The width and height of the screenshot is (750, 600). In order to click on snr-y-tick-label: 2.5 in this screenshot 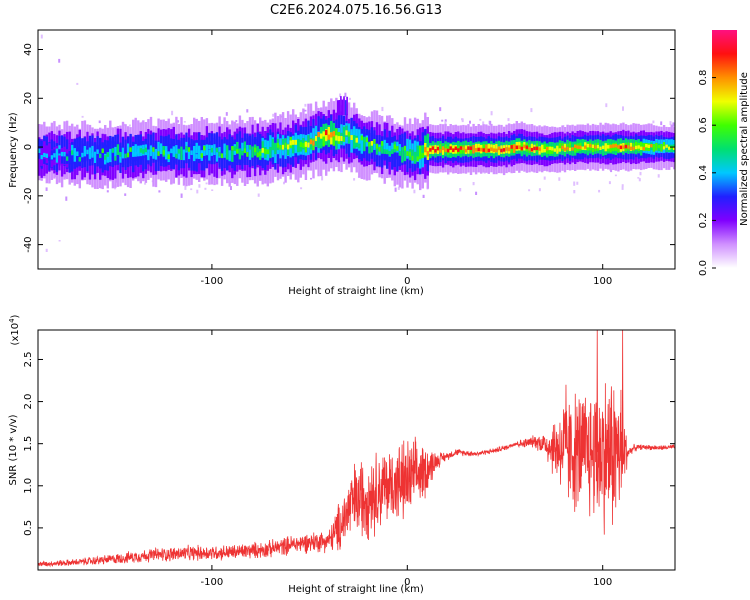, I will do `click(28, 360)`.